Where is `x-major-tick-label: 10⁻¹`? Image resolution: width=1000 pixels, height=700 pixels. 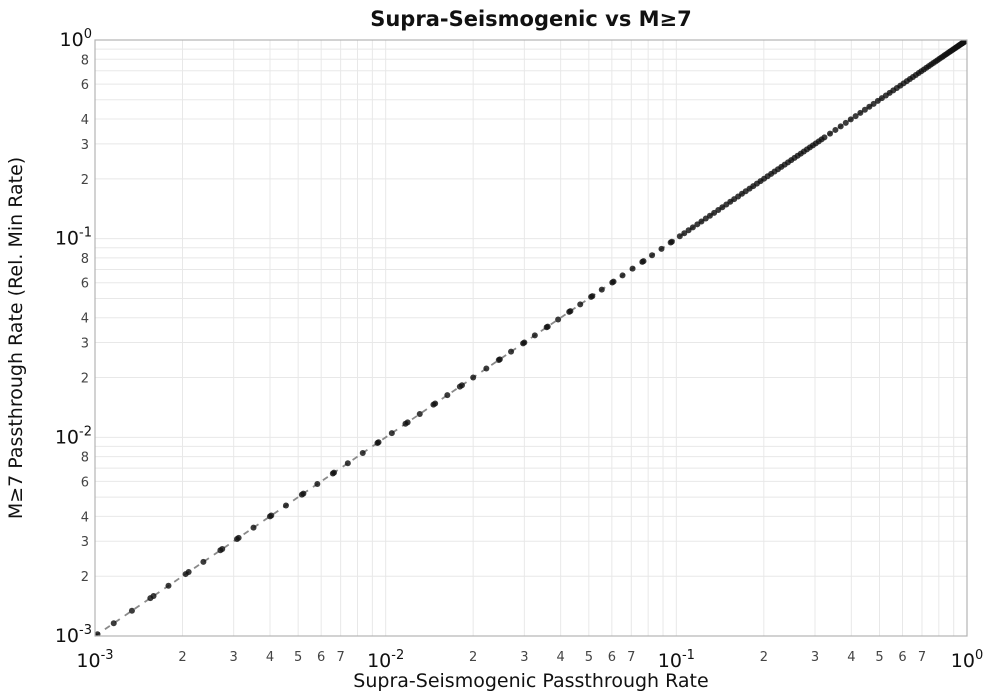 x-major-tick-label: 10⁻¹ is located at coordinates (676, 660).